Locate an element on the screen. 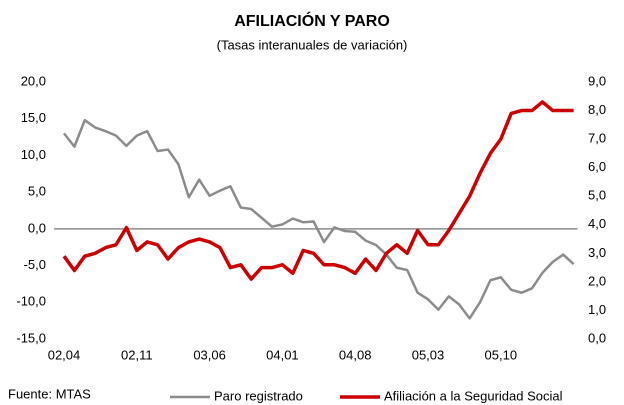 The image size is (624, 405). chart-subtitle: (Tasas interanuales de variación) is located at coordinates (312, 44).